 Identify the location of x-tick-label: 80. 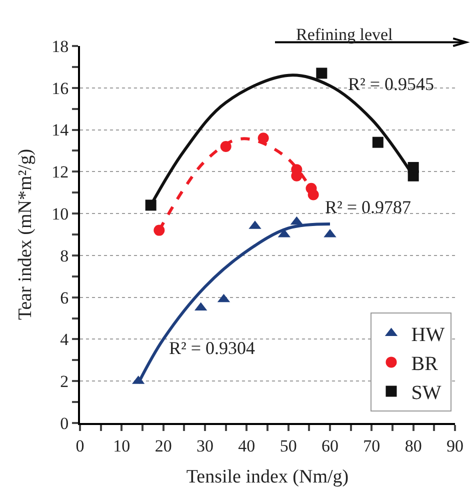
(413, 446).